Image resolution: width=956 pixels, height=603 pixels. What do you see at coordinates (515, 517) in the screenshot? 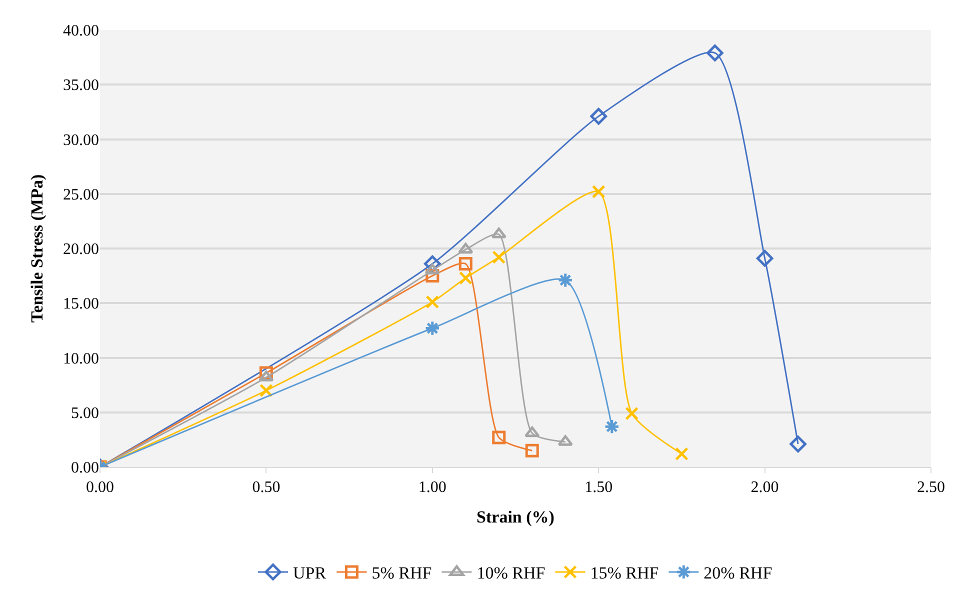
I see `x-axis-title: Strain (%)` at bounding box center [515, 517].